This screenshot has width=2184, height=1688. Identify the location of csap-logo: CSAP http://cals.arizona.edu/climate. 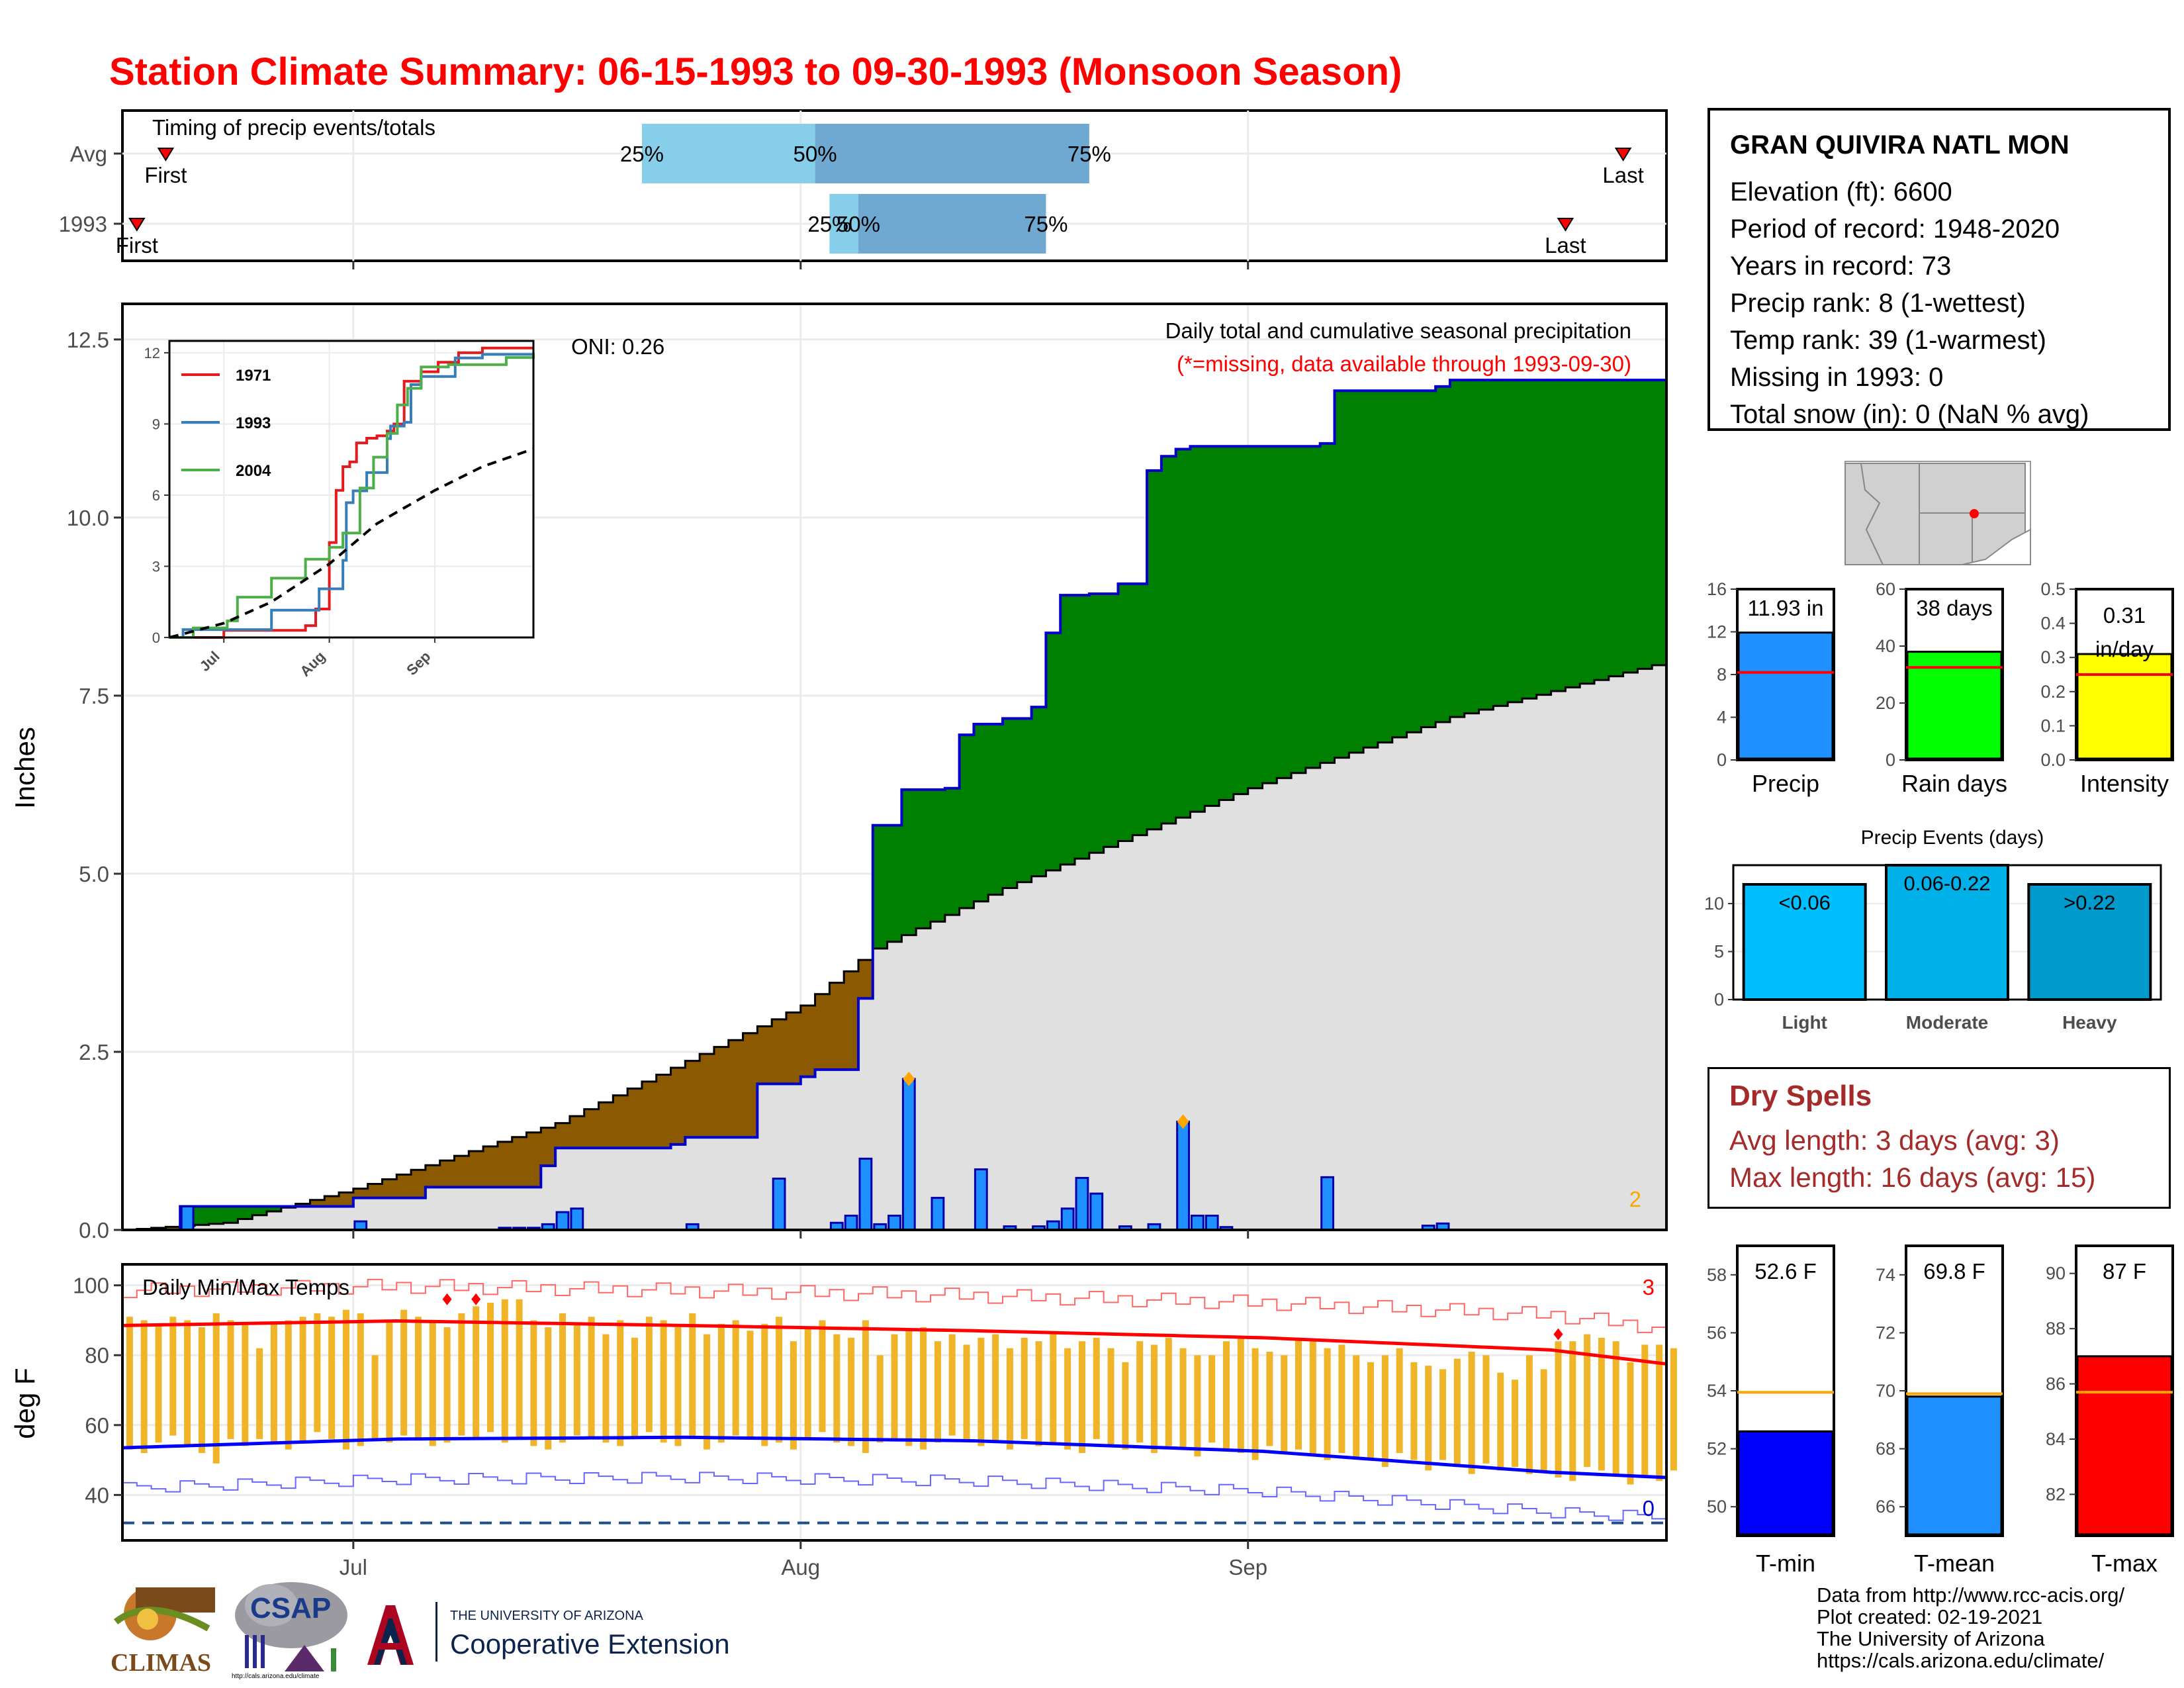
(291, 1632).